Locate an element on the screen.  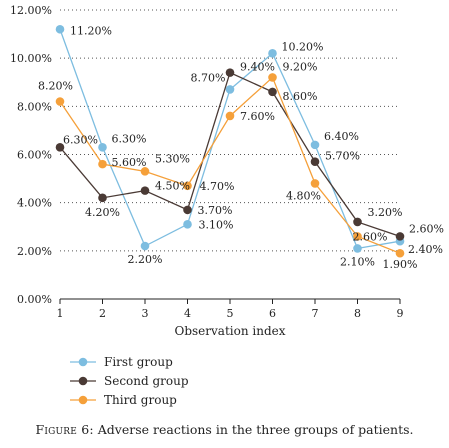
y-tick-labels: 0.00% 2.00% 4.00% 6.00% 8.00% 10.00% 12.00% is located at coordinates (31, 155).